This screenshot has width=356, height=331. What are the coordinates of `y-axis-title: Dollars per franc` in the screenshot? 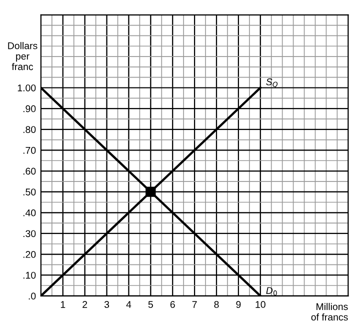 It's located at (23, 56).